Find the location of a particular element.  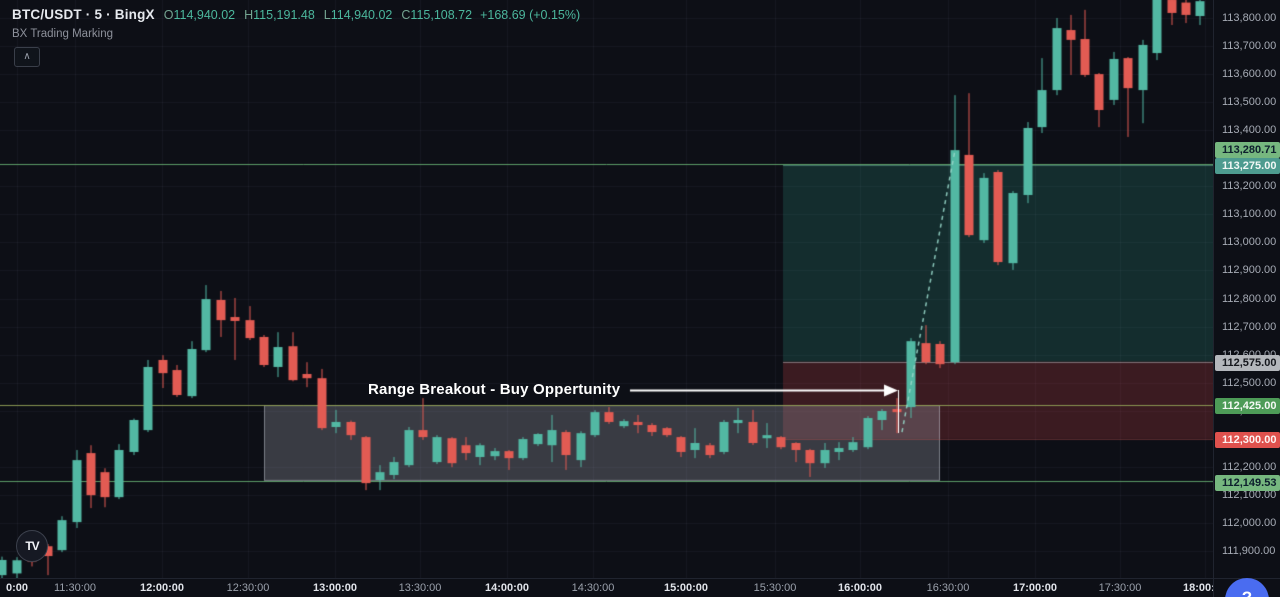

tradingview-logo-glyph: TV is located at coordinates (32, 546).